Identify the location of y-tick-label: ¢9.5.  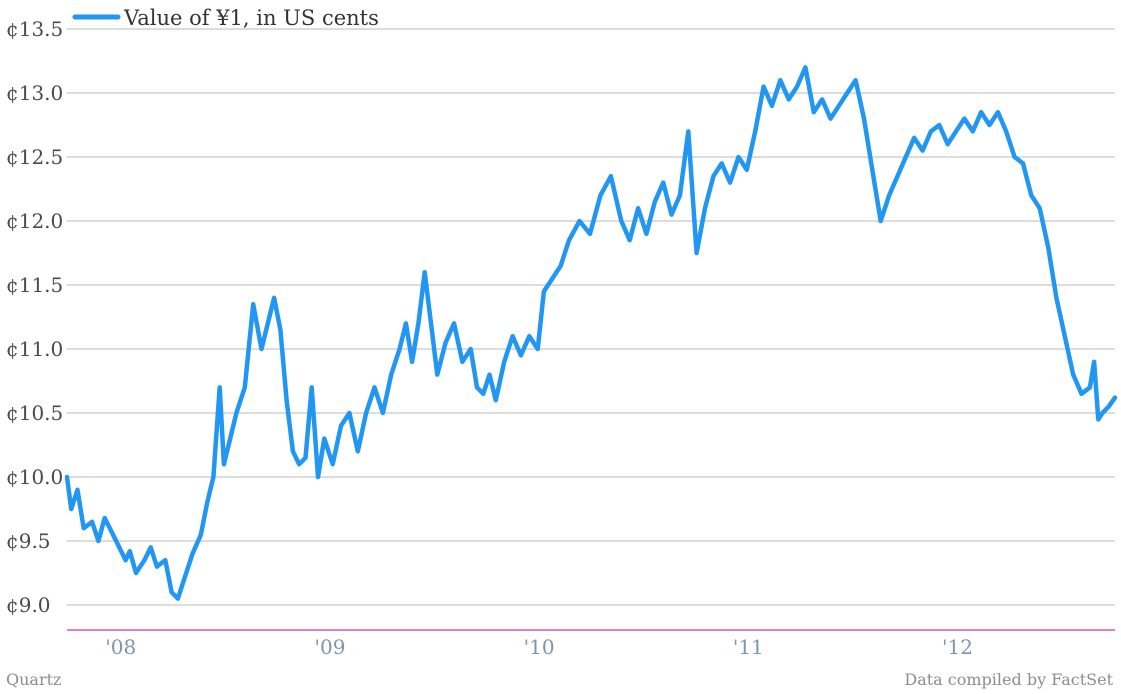
(28, 541).